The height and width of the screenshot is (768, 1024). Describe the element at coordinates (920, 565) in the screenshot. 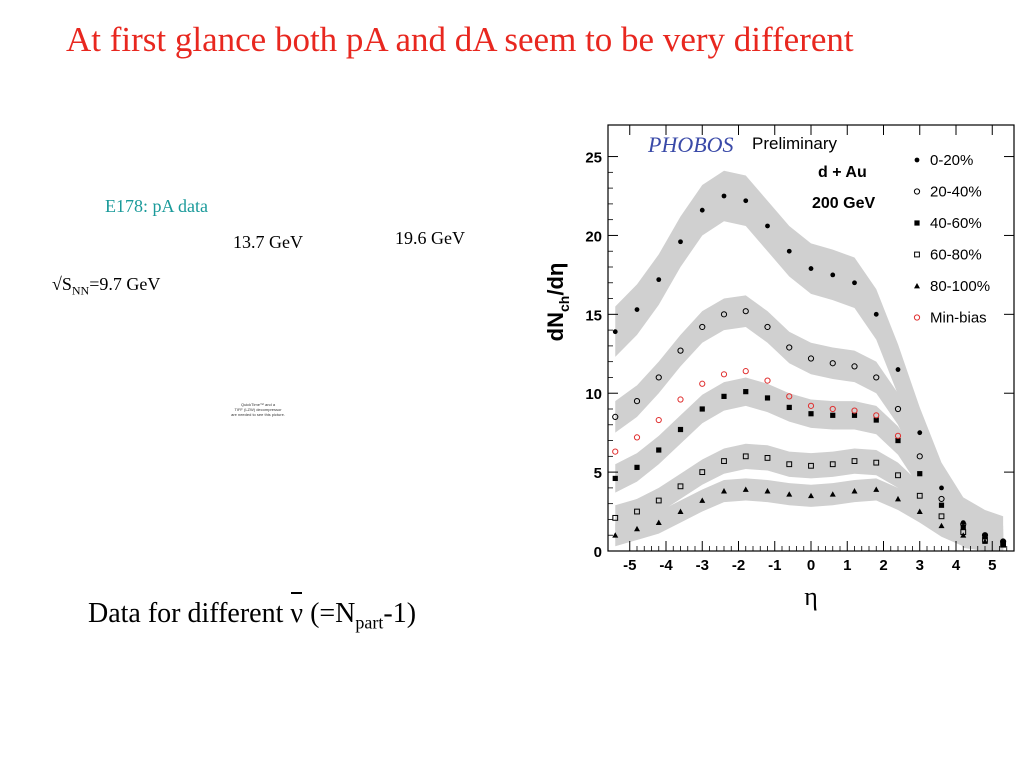

I see `x-tick-label-3: 3` at that location.